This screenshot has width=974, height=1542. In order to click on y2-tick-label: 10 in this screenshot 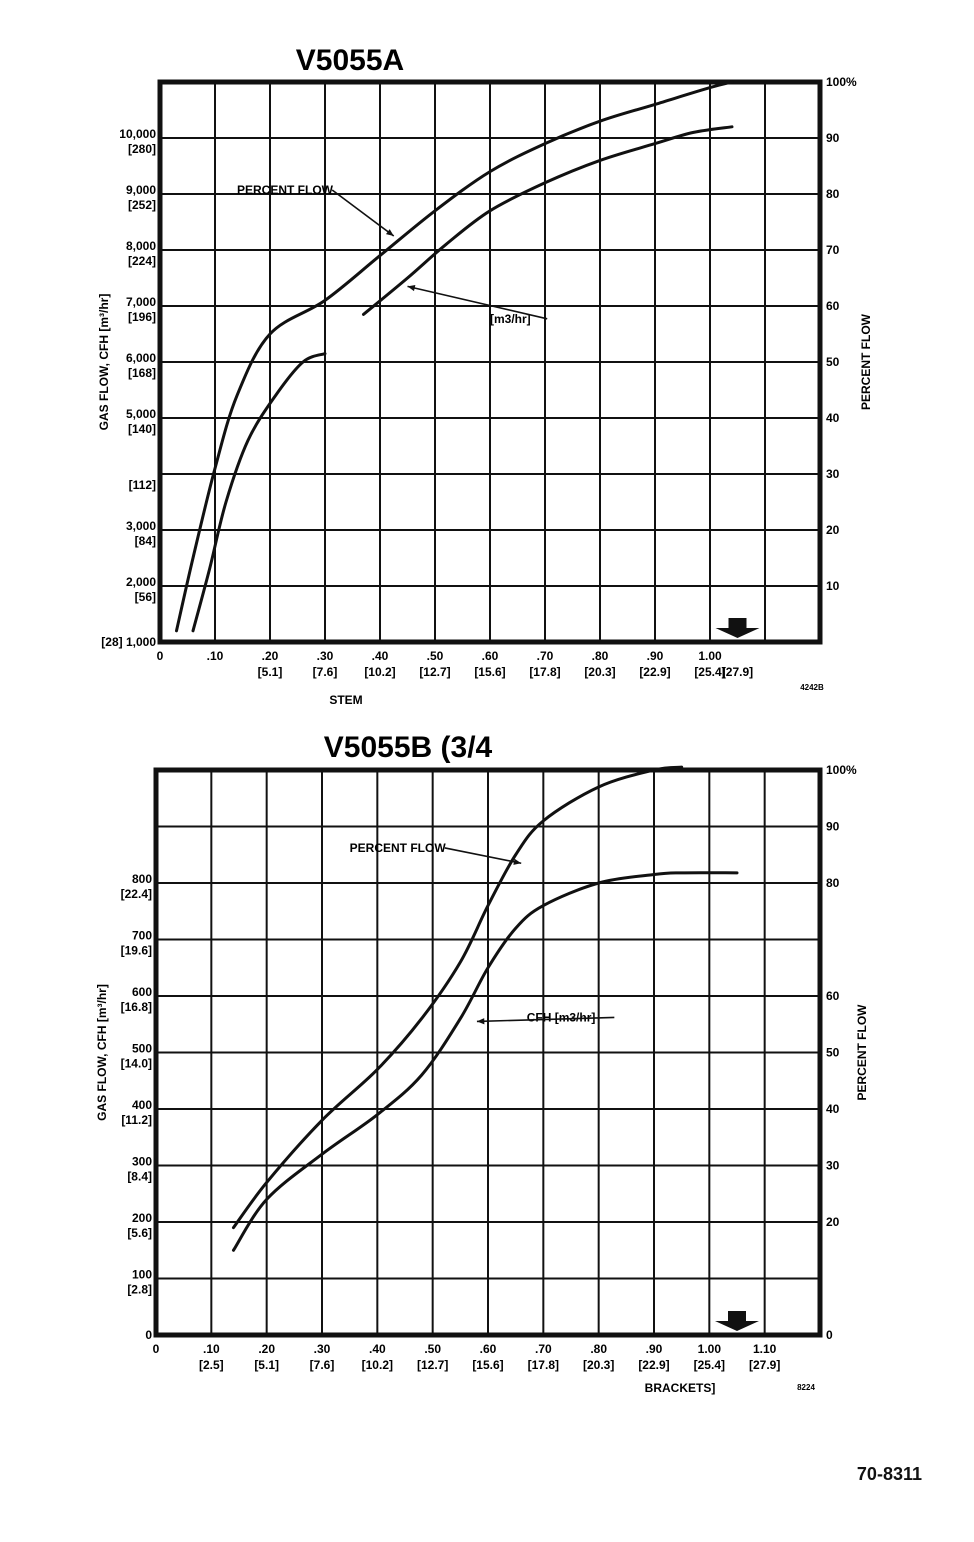, I will do `click(833, 586)`.